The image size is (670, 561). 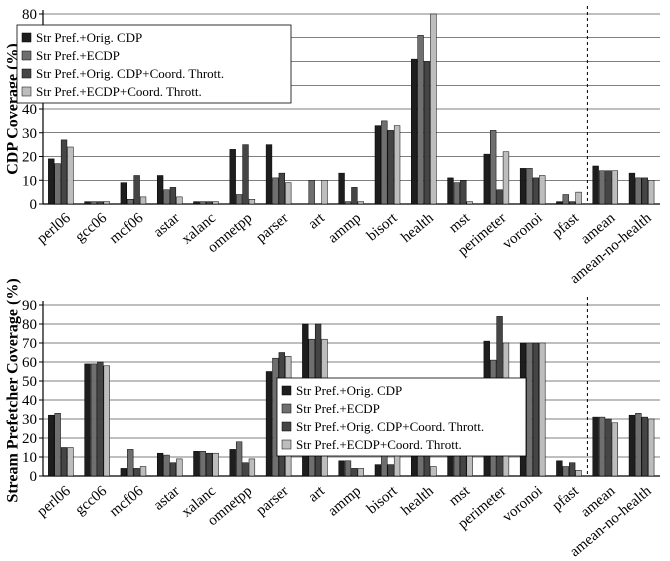 What do you see at coordinates (54, 228) in the screenshot?
I see `category-label: perl06` at bounding box center [54, 228].